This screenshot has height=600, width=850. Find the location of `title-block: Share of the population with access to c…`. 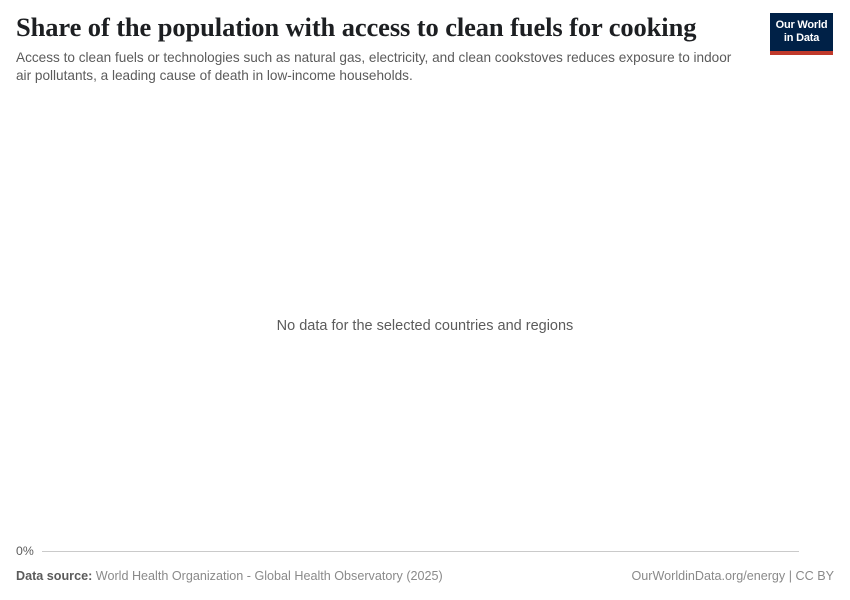

title-block: Share of the population with access to c… is located at coordinates (386, 48).